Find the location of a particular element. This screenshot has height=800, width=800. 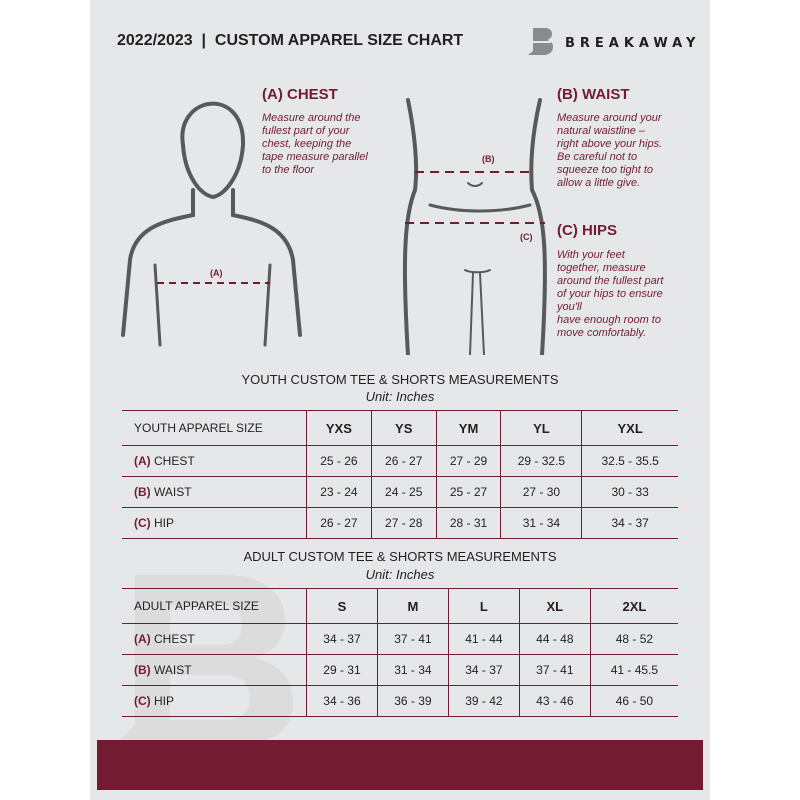

chest-heading: (A) CHEST is located at coordinates (300, 94).